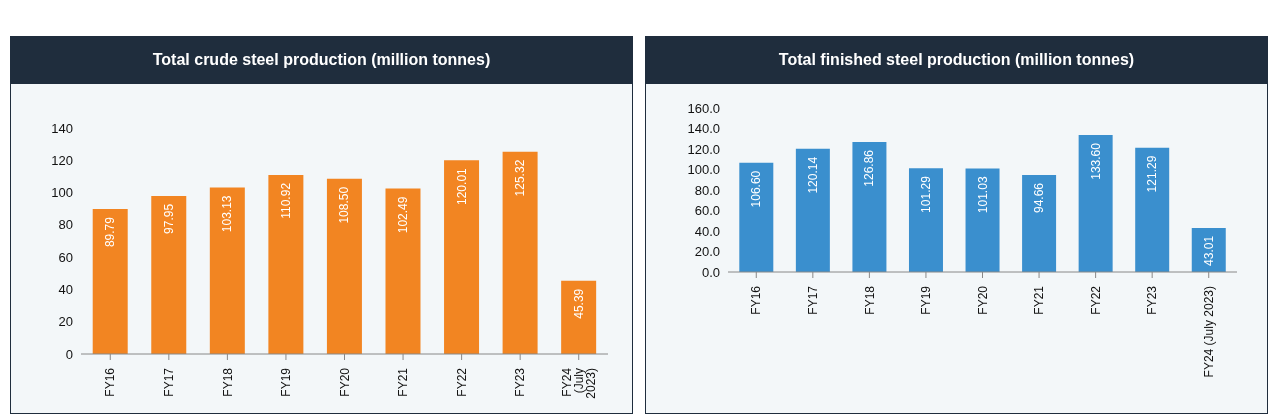  What do you see at coordinates (578, 303) in the screenshot?
I see `data-label: 45.39` at bounding box center [578, 303].